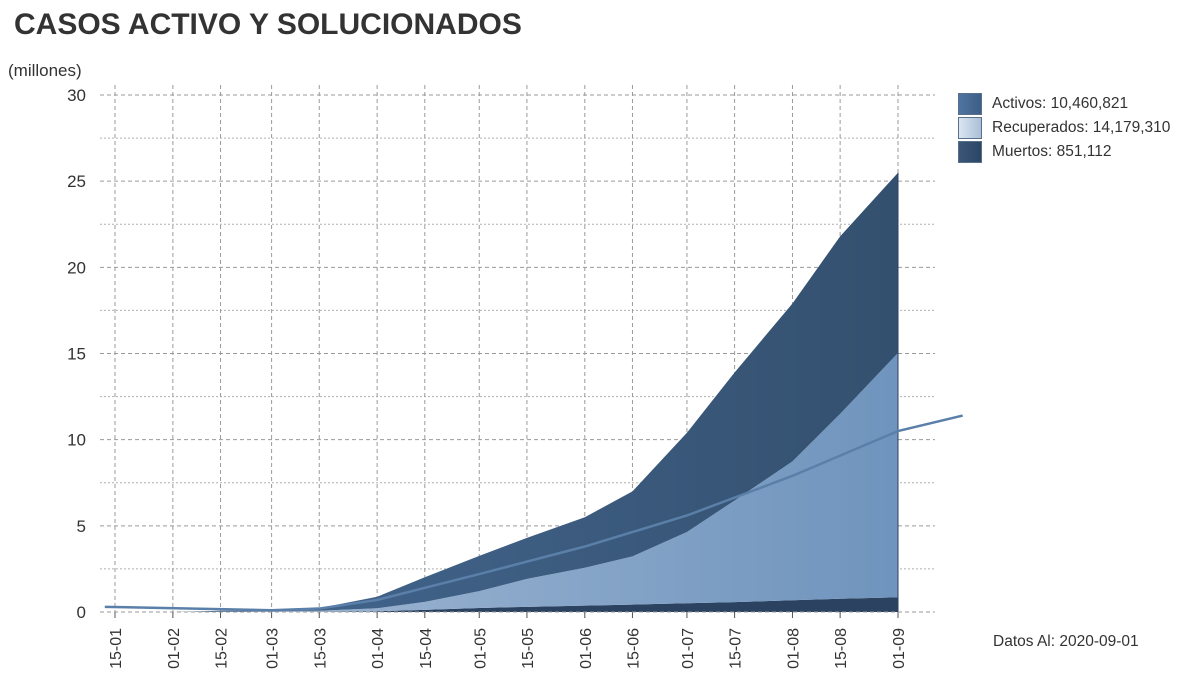 Image resolution: width=1200 pixels, height=676 pixels. Describe the element at coordinates (268, 24) in the screenshot. I see `page-title: CASOS ACTIVO Y SOLUCIONADOS` at that location.